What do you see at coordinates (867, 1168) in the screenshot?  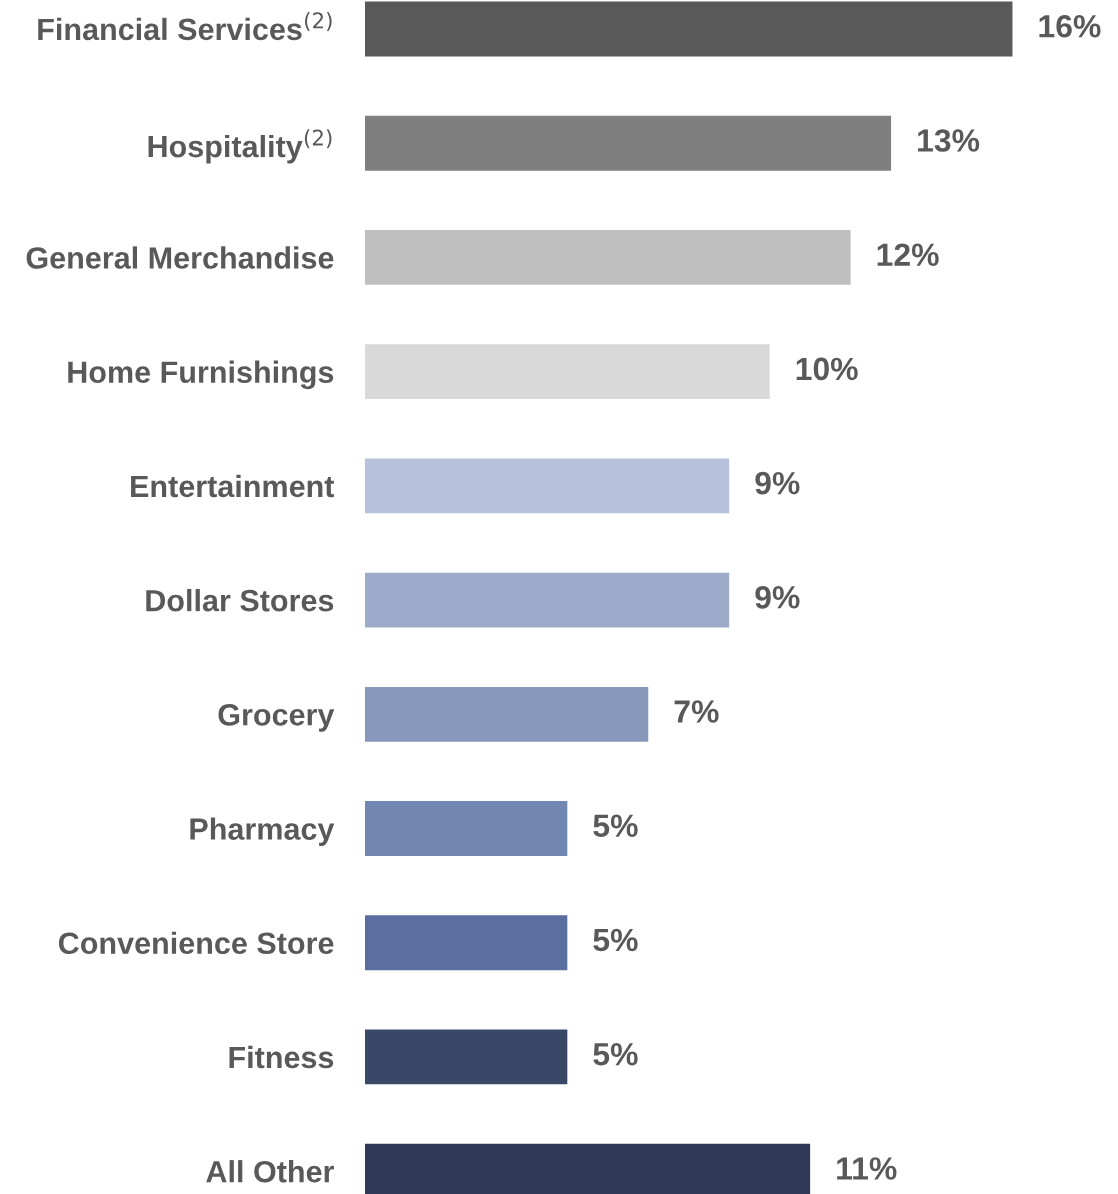 I see `data-label: 11%` at bounding box center [867, 1168].